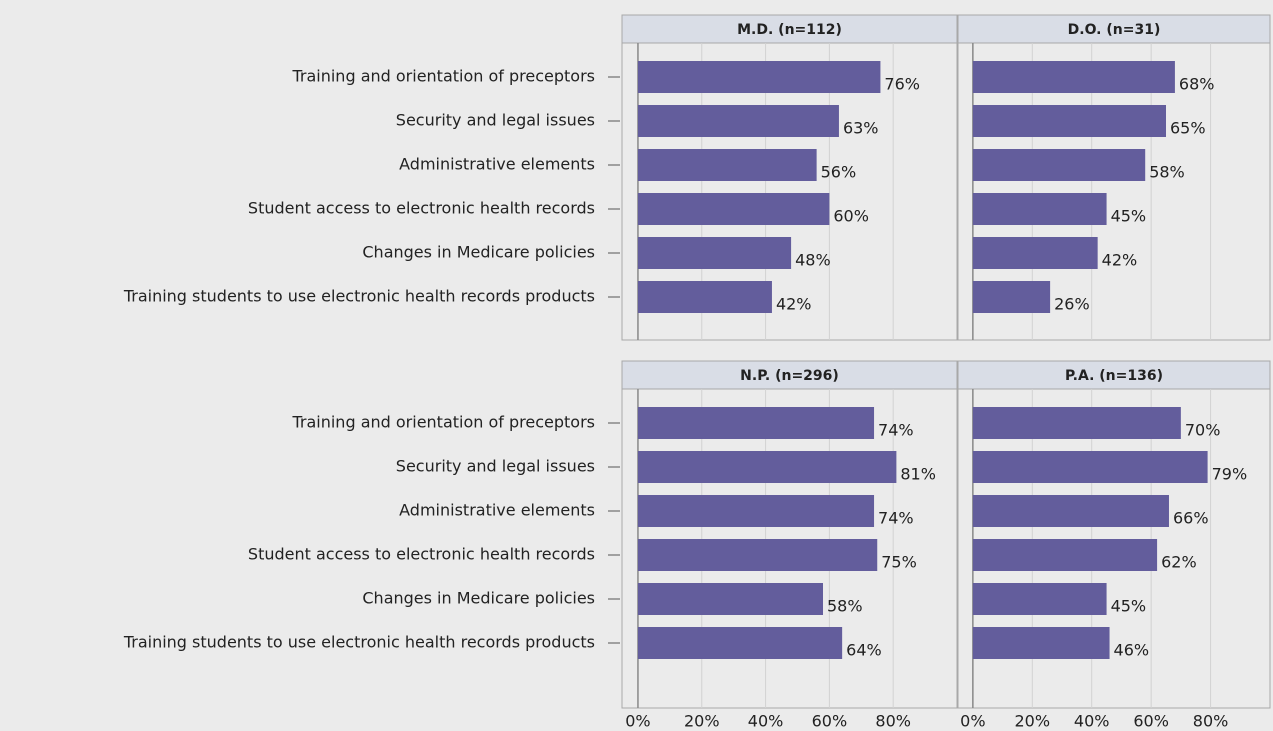 The height and width of the screenshot is (731, 1273). I want to click on bar-label: 70%, so click(1203, 430).